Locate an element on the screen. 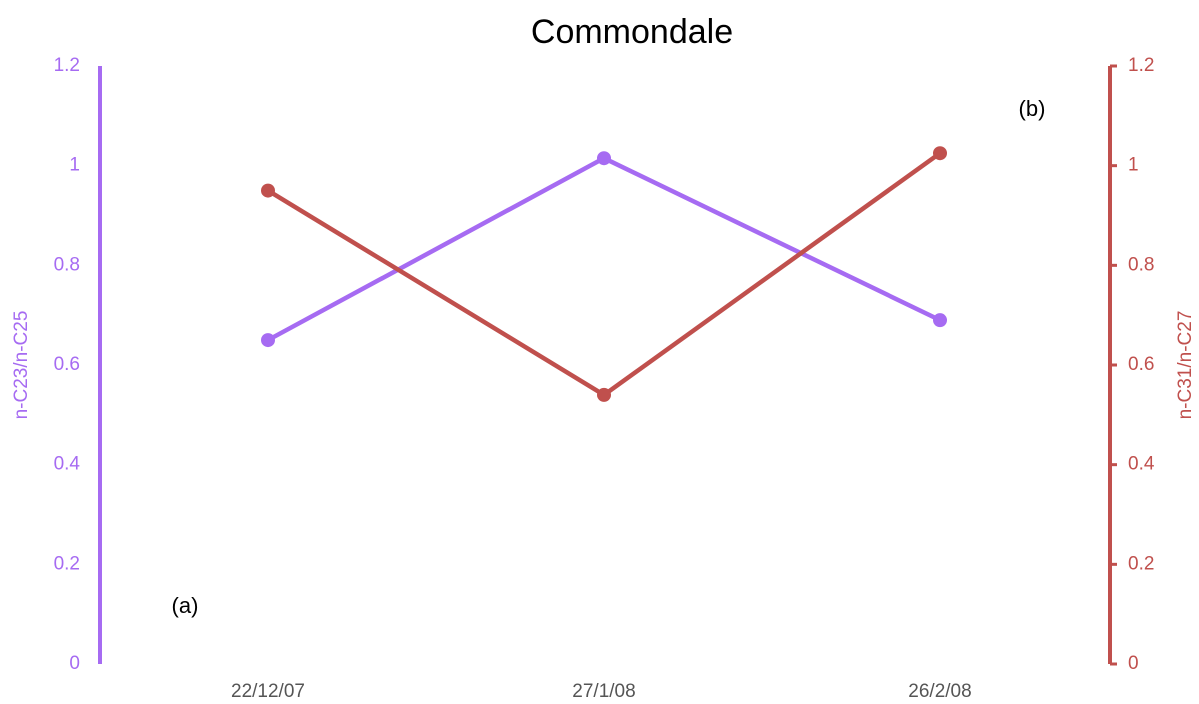 The height and width of the screenshot is (704, 1199). y-tick-label: 1.2 is located at coordinates (67, 65).